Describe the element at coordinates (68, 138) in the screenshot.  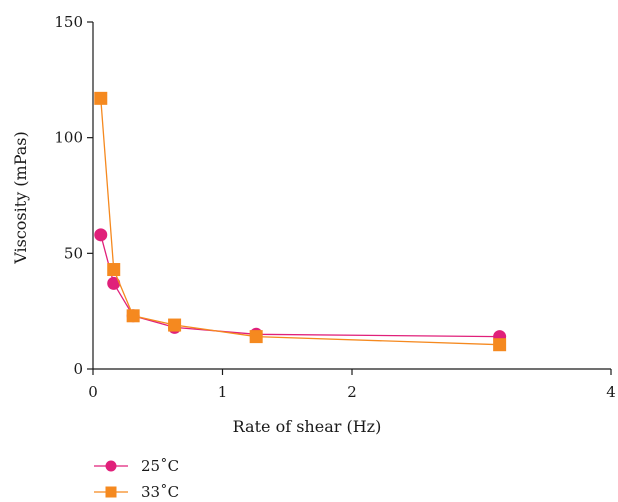
I see `y-tick-label: 100` at that location.